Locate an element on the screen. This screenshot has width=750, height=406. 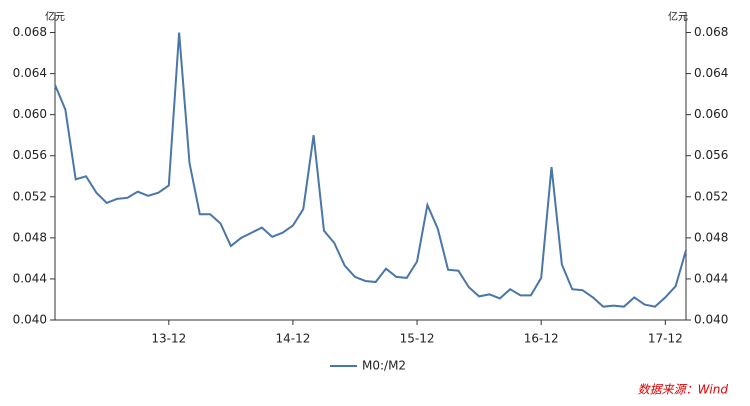
x-tick-label: 13-12 is located at coordinates (168, 339).